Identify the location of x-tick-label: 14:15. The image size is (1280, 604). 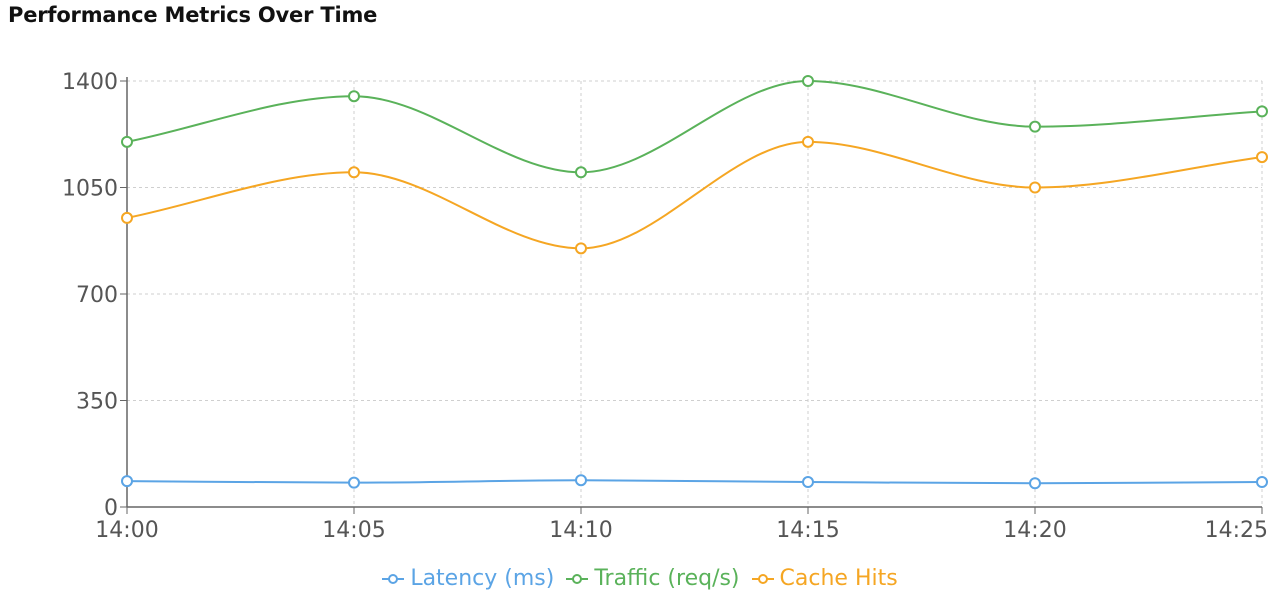
(807, 530).